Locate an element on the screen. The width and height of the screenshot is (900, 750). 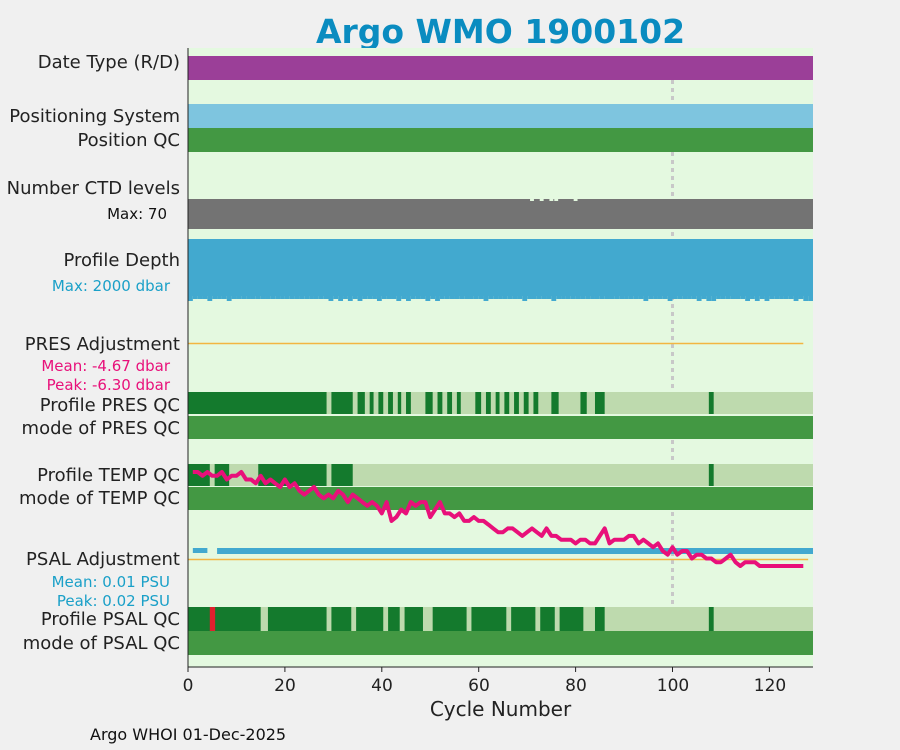
chart-title: Argo WMO 1900102 is located at coordinates (500, 31).